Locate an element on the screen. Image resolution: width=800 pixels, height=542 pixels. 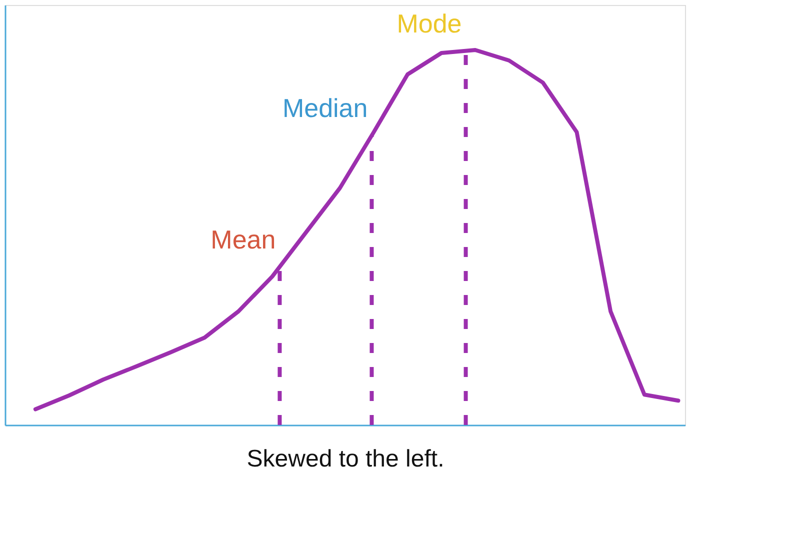
x-axis-title: Skewed to the left. is located at coordinates (345, 459).